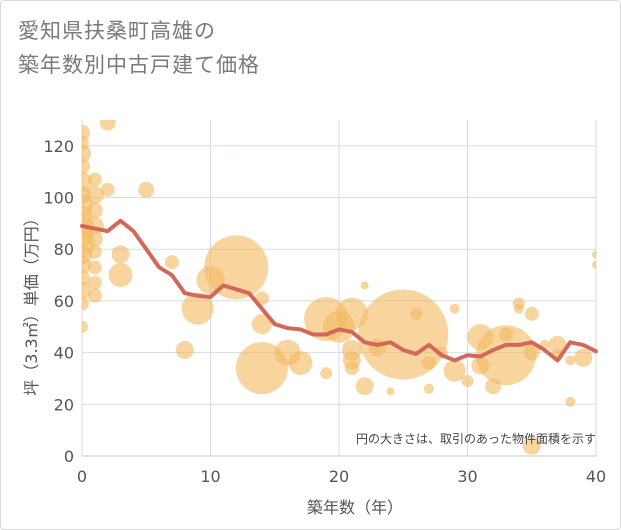  I want to click on x-tick-label: 30, so click(467, 476).